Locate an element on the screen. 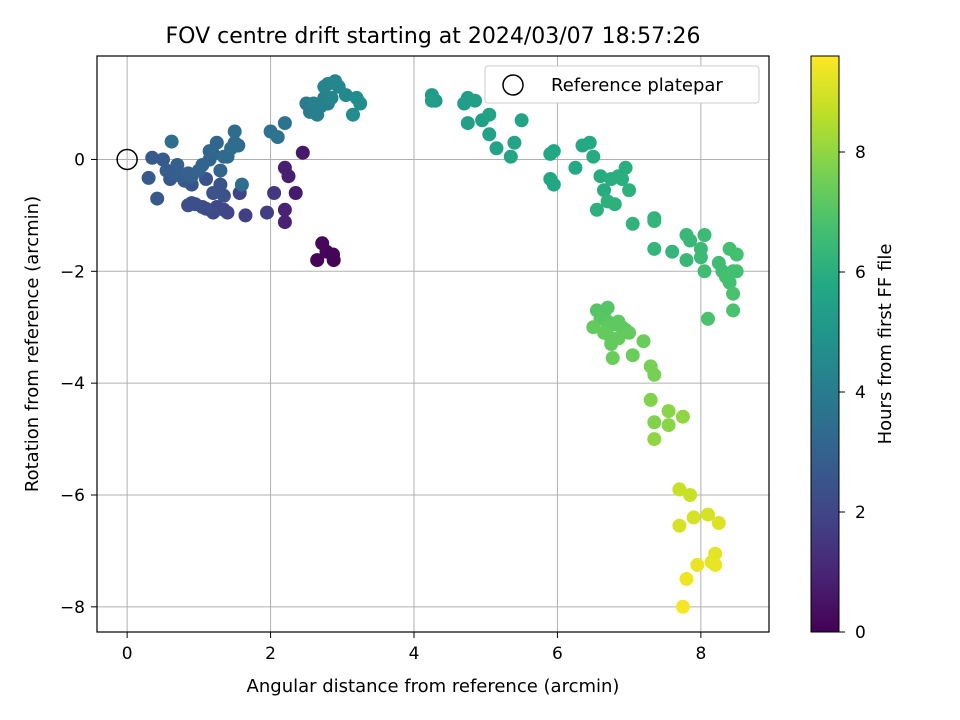 The height and width of the screenshot is (720, 960). legend-box is located at coordinates (622, 84).